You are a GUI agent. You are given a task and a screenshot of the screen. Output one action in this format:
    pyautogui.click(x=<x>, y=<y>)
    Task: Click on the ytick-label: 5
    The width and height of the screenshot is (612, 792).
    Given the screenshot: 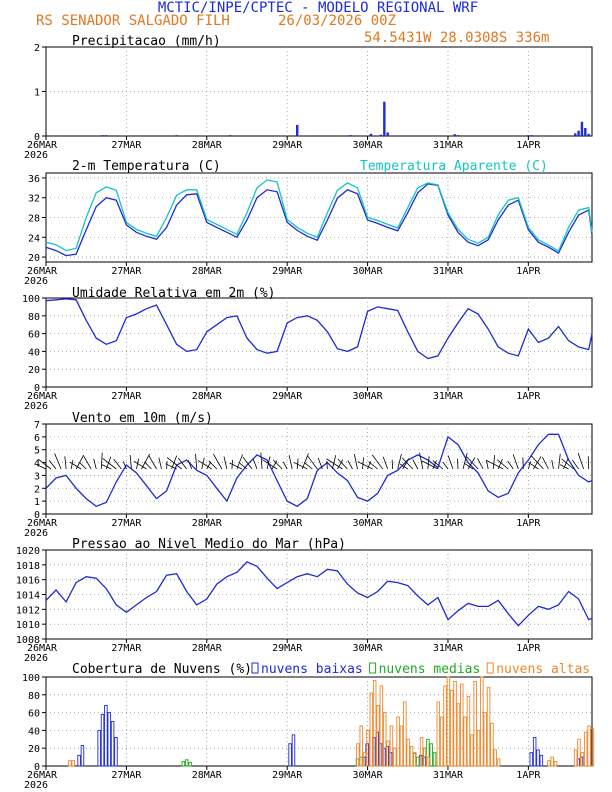 What is the action you would take?
    pyautogui.click(x=37, y=451)
    